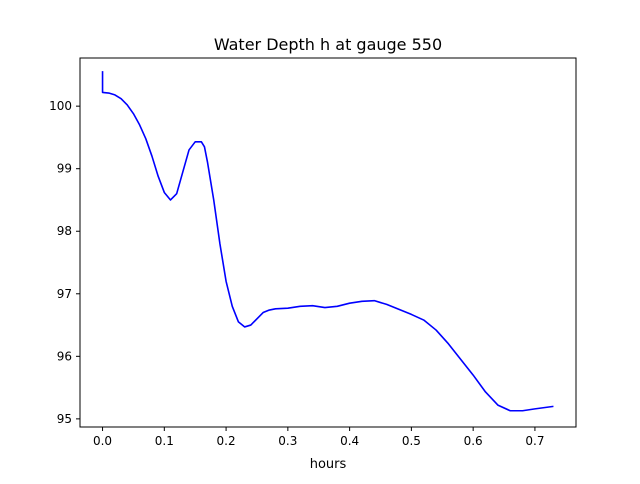  What do you see at coordinates (473, 441) in the screenshot?
I see `x-tick-label: 0.6` at bounding box center [473, 441].